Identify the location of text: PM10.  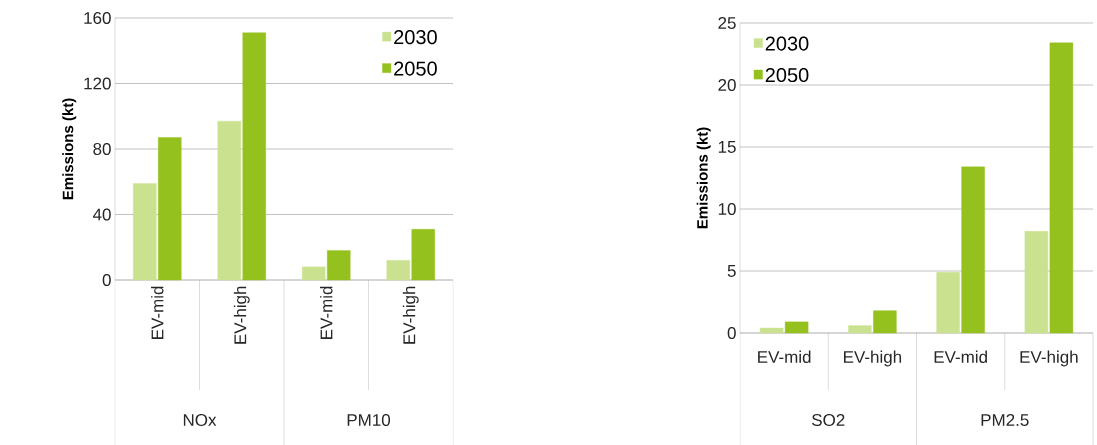
(369, 420).